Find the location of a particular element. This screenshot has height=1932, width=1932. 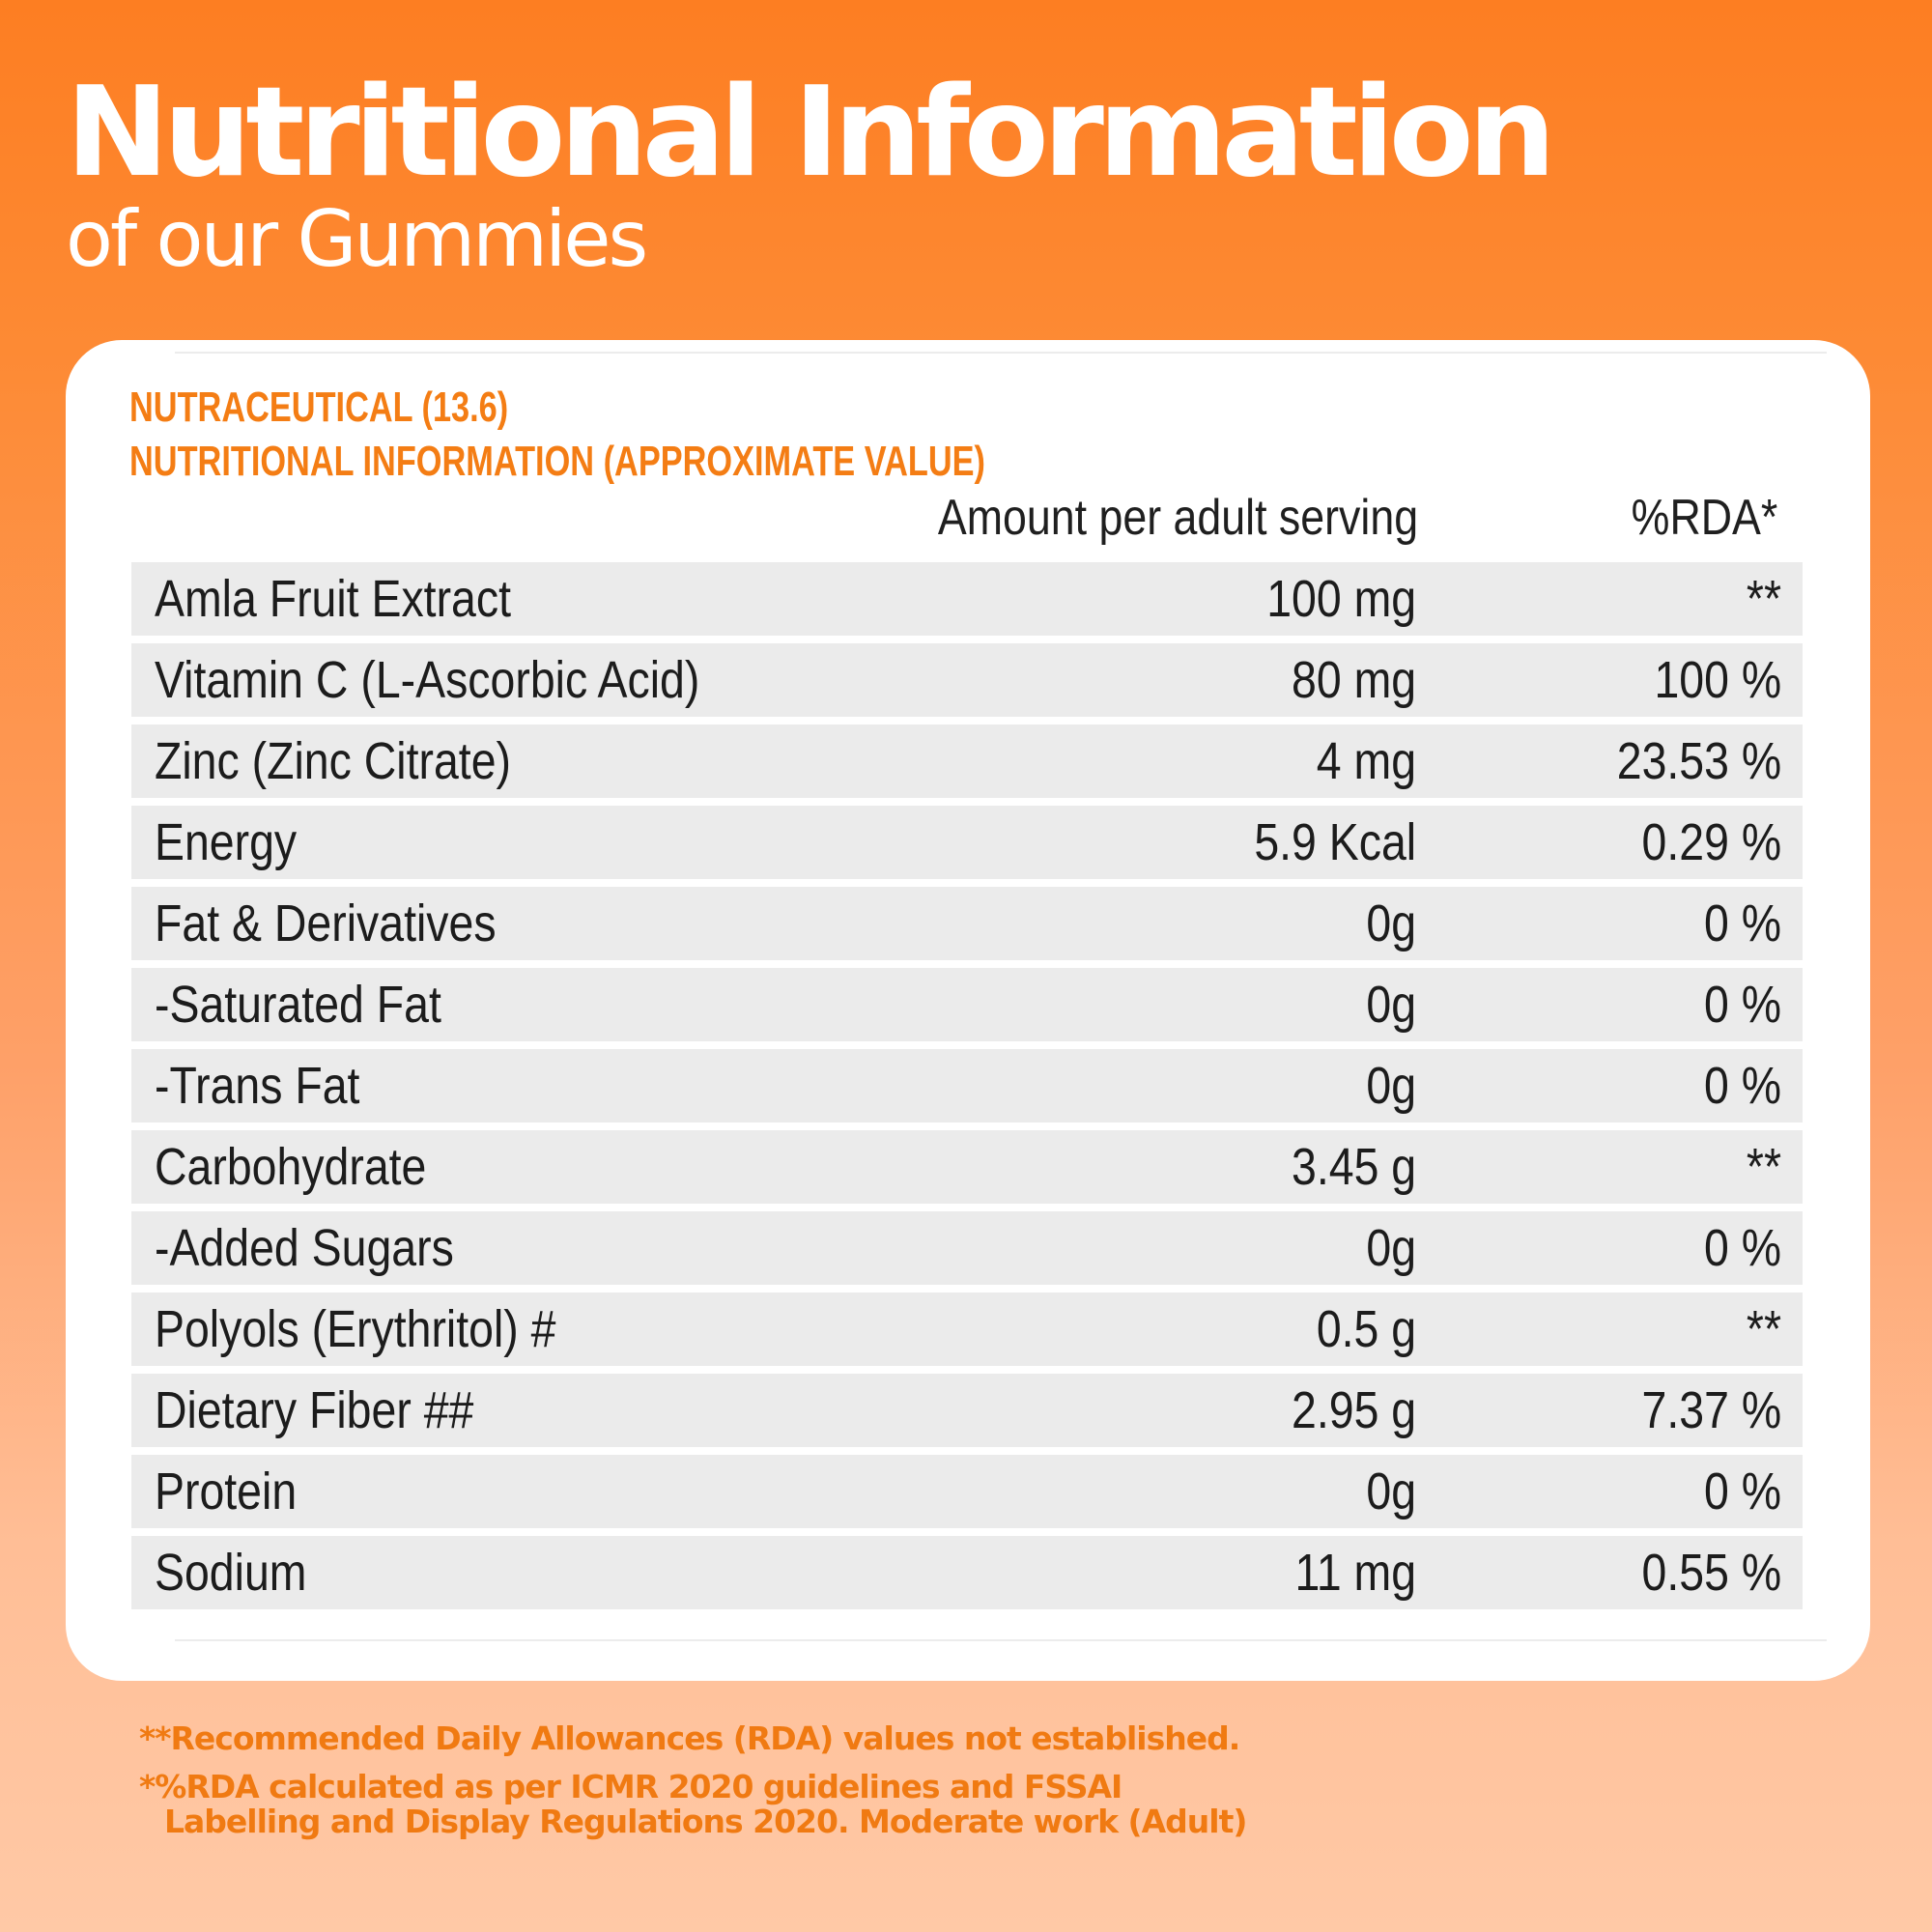

table-row: Polyols (Erythritol) # 0.5 g ** is located at coordinates (967, 1329).